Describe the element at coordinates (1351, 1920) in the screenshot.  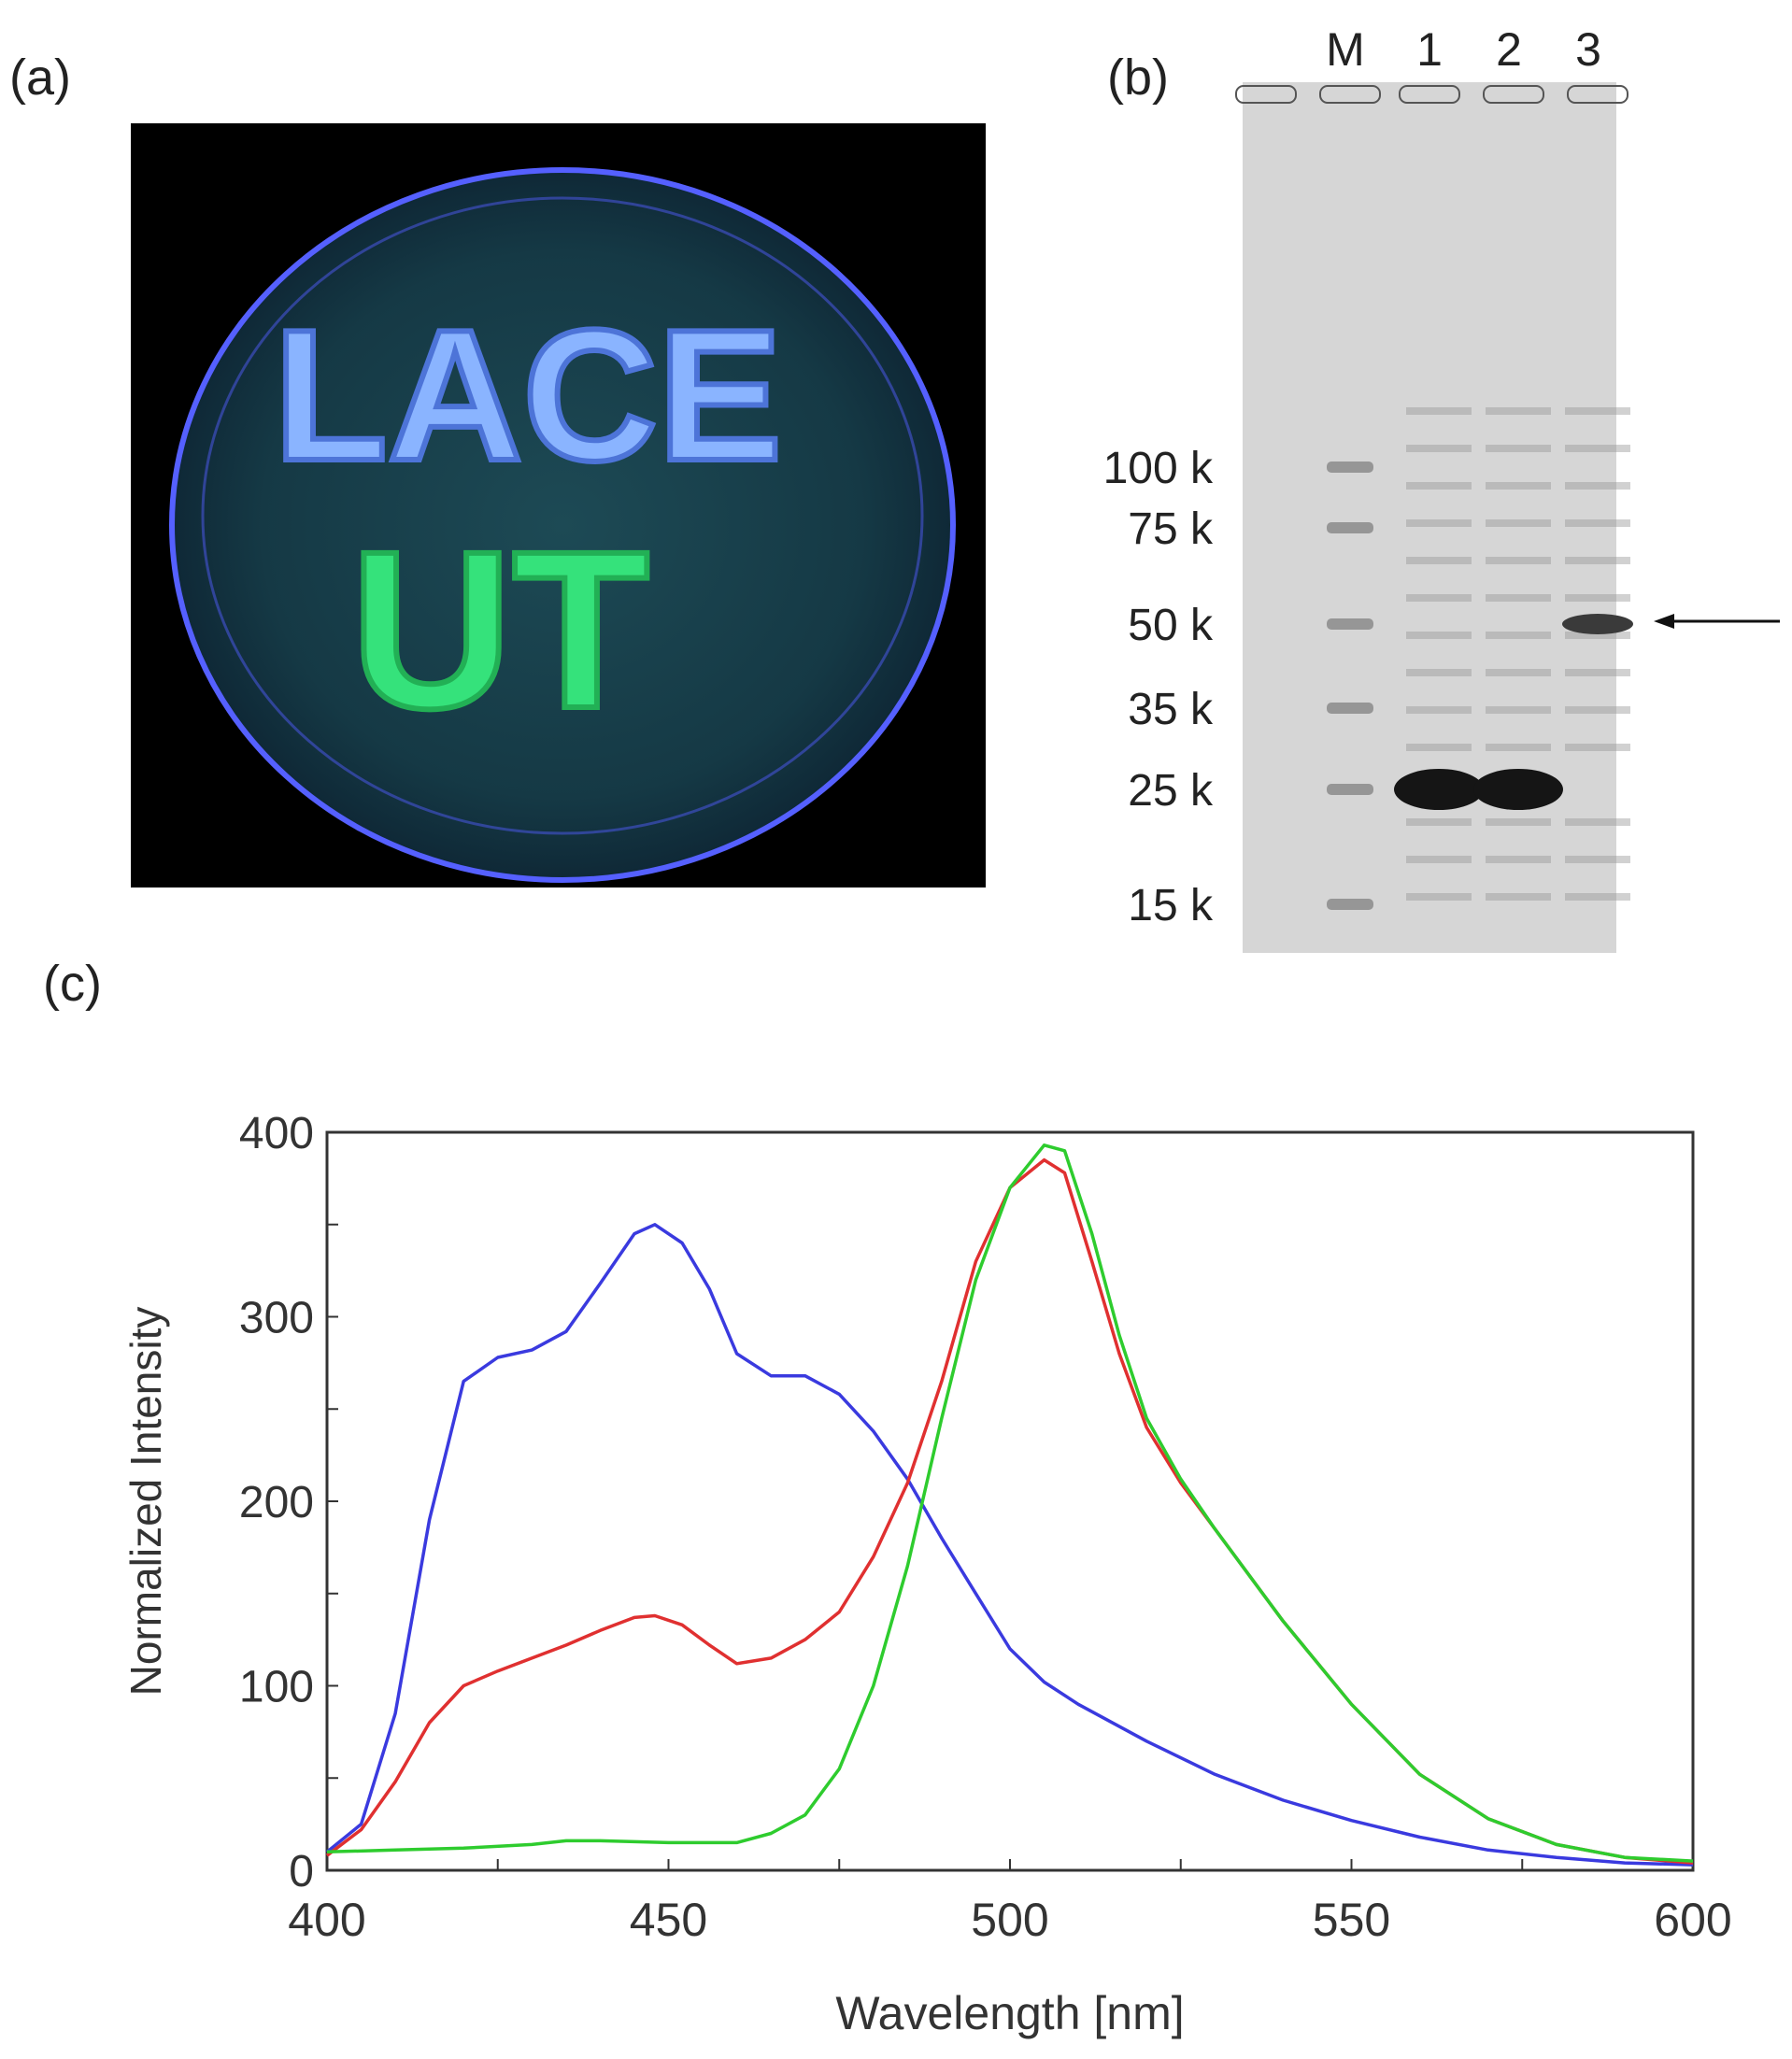
I see `x-tick-label: 550` at that location.